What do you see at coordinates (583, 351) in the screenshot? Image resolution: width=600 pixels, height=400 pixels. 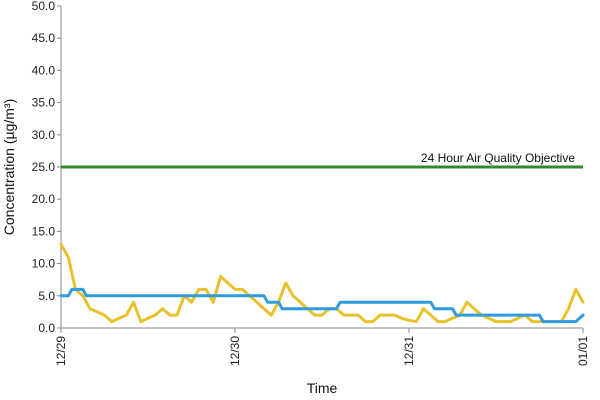 I see `x-tick-label: 01/01` at bounding box center [583, 351].